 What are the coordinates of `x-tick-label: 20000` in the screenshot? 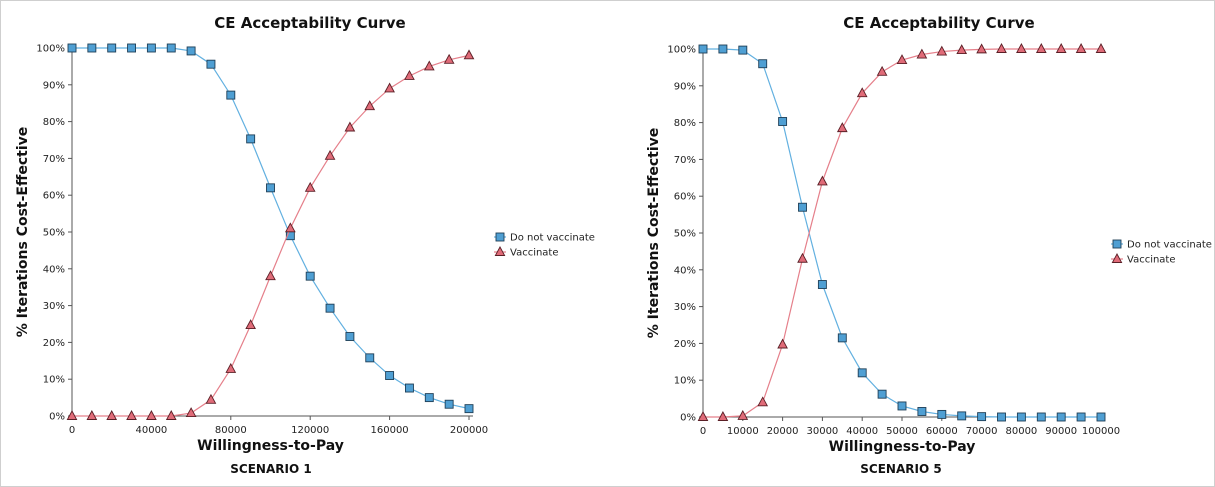 It's located at (783, 431).